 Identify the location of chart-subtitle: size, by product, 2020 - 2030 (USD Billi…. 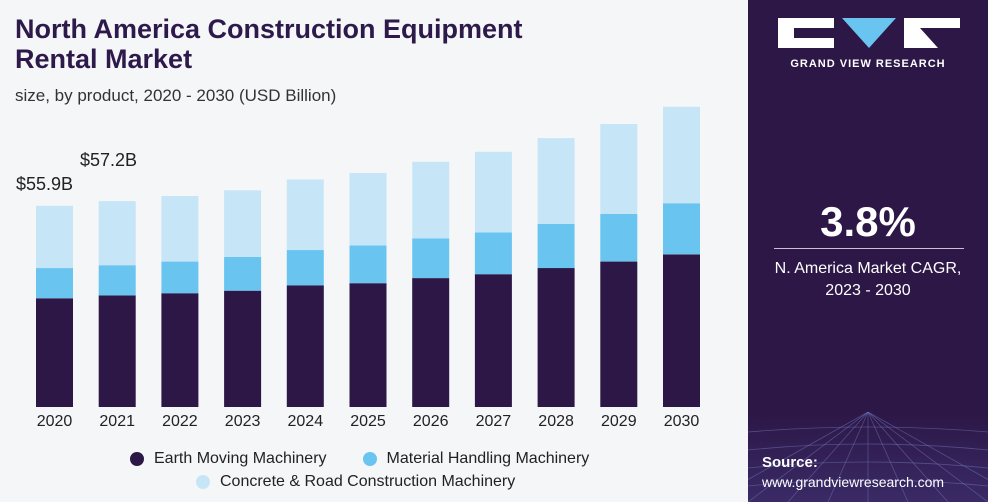
(176, 95).